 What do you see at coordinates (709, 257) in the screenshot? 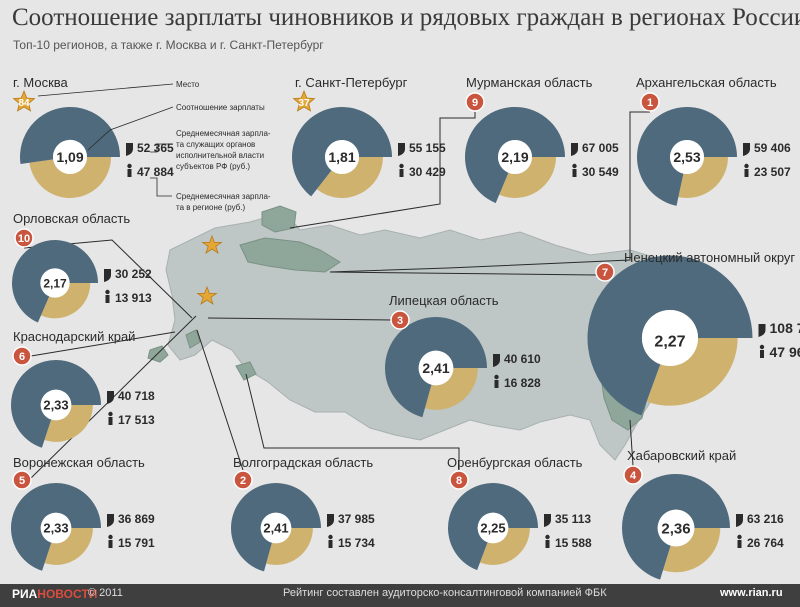
I see `region-name: Ненецкий автономный округ` at bounding box center [709, 257].